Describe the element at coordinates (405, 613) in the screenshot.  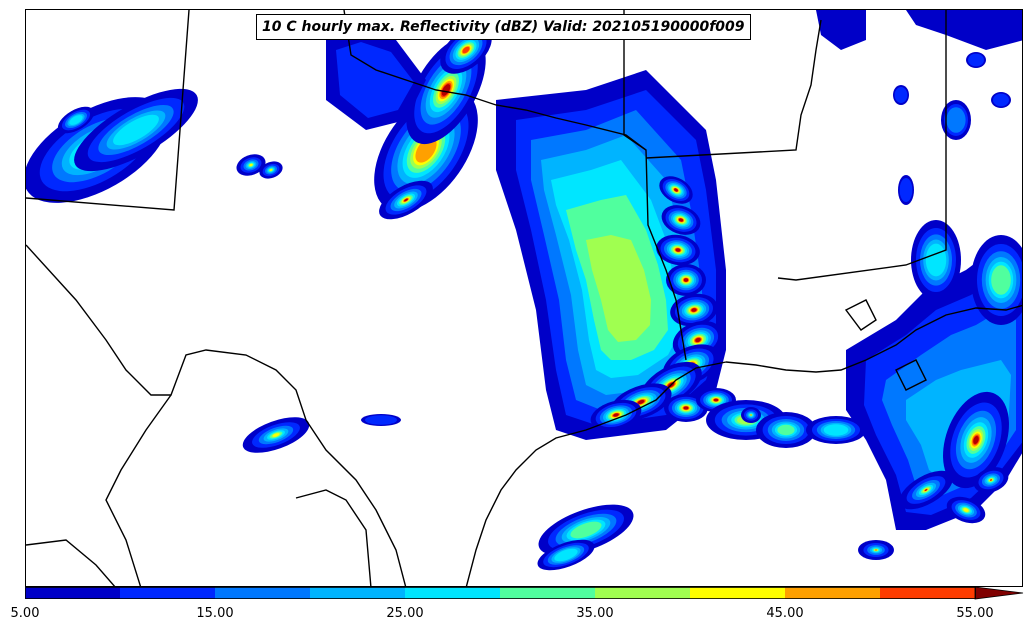
I see `colorbar-tick-label: 25.00` at that location.